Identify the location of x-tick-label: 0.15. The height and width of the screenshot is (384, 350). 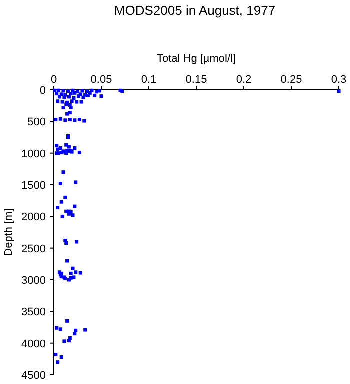
(197, 80).